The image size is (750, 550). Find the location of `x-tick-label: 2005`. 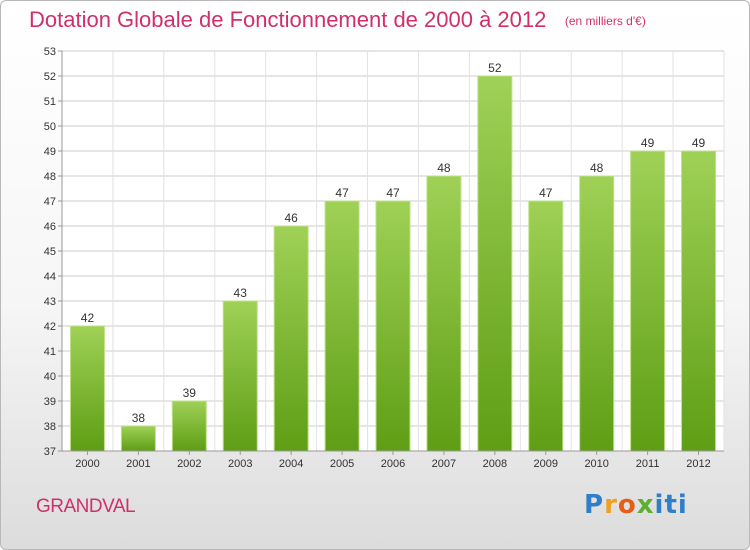

x-tick-label: 2005 is located at coordinates (342, 464).